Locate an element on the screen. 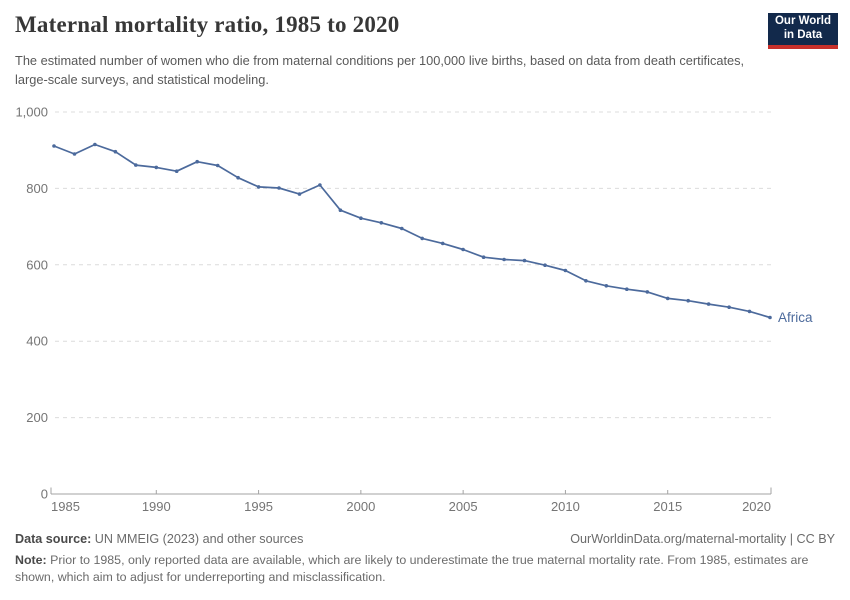 Image resolution: width=850 pixels, height=600 pixels. x-axis-tick-label: 1985 is located at coordinates (65, 506).